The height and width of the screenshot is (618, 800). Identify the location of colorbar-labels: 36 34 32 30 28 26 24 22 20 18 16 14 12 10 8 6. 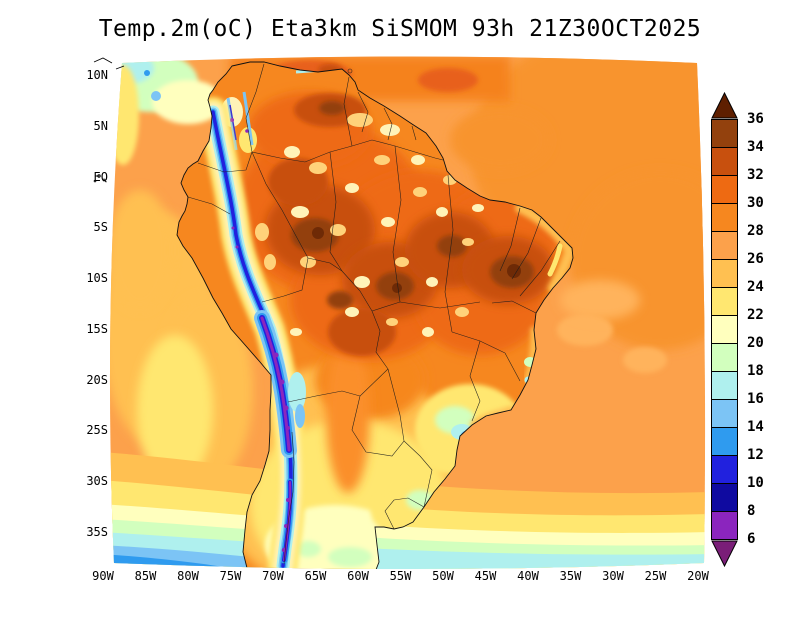
(747, 332).